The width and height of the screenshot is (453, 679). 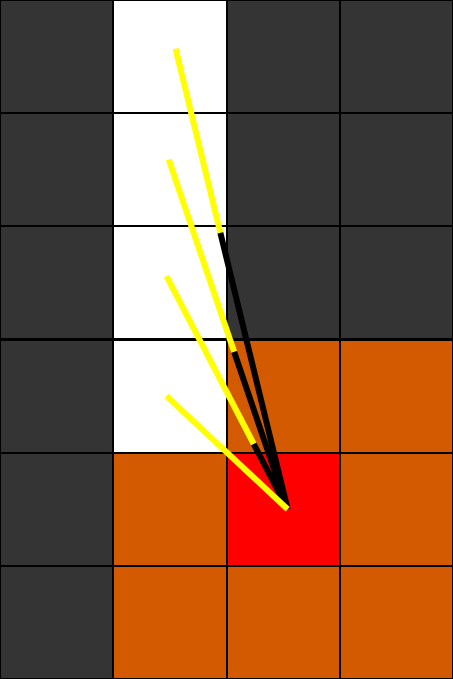 What do you see at coordinates (396, 622) in the screenshot?
I see `tile-visible-r5-c3` at bounding box center [396, 622].